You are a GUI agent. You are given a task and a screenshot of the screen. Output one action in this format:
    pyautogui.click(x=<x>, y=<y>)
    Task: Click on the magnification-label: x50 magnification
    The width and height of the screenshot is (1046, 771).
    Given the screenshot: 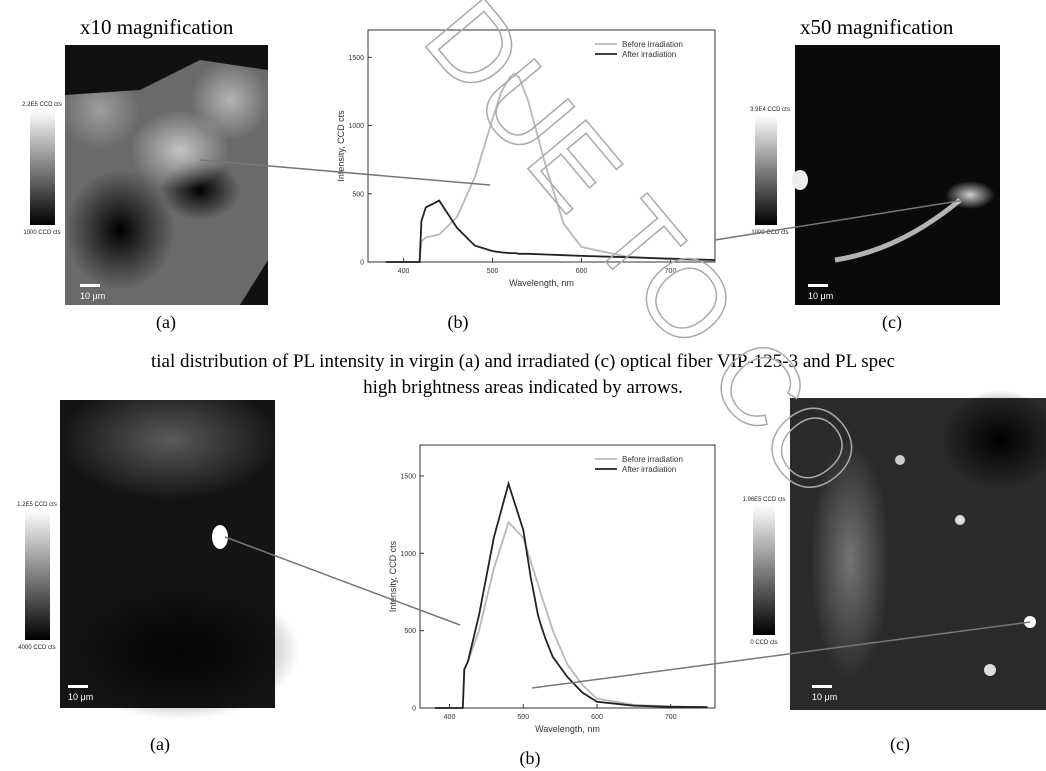 What is the action you would take?
    pyautogui.click(x=877, y=27)
    